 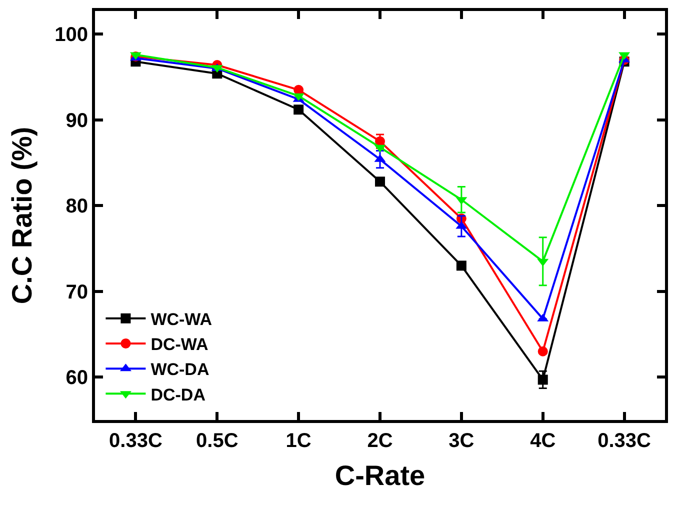 I want to click on x-tick-label: 4C, so click(x=543, y=441).